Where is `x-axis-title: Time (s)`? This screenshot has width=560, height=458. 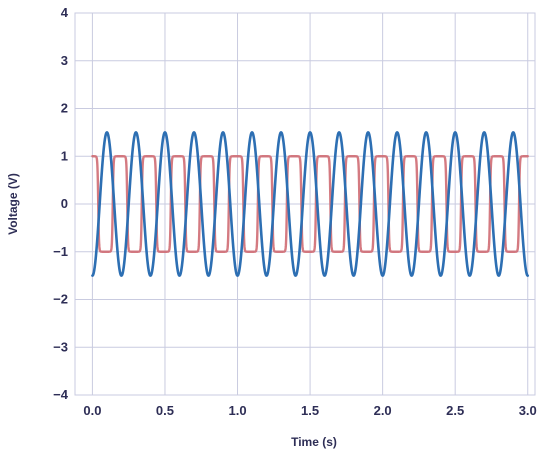 x-axis-title: Time (s) is located at coordinates (314, 442).